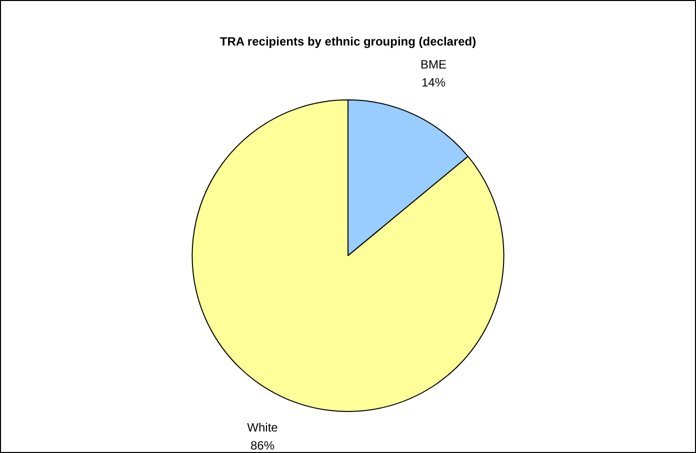  I want to click on data-label: 86%, so click(262, 445).